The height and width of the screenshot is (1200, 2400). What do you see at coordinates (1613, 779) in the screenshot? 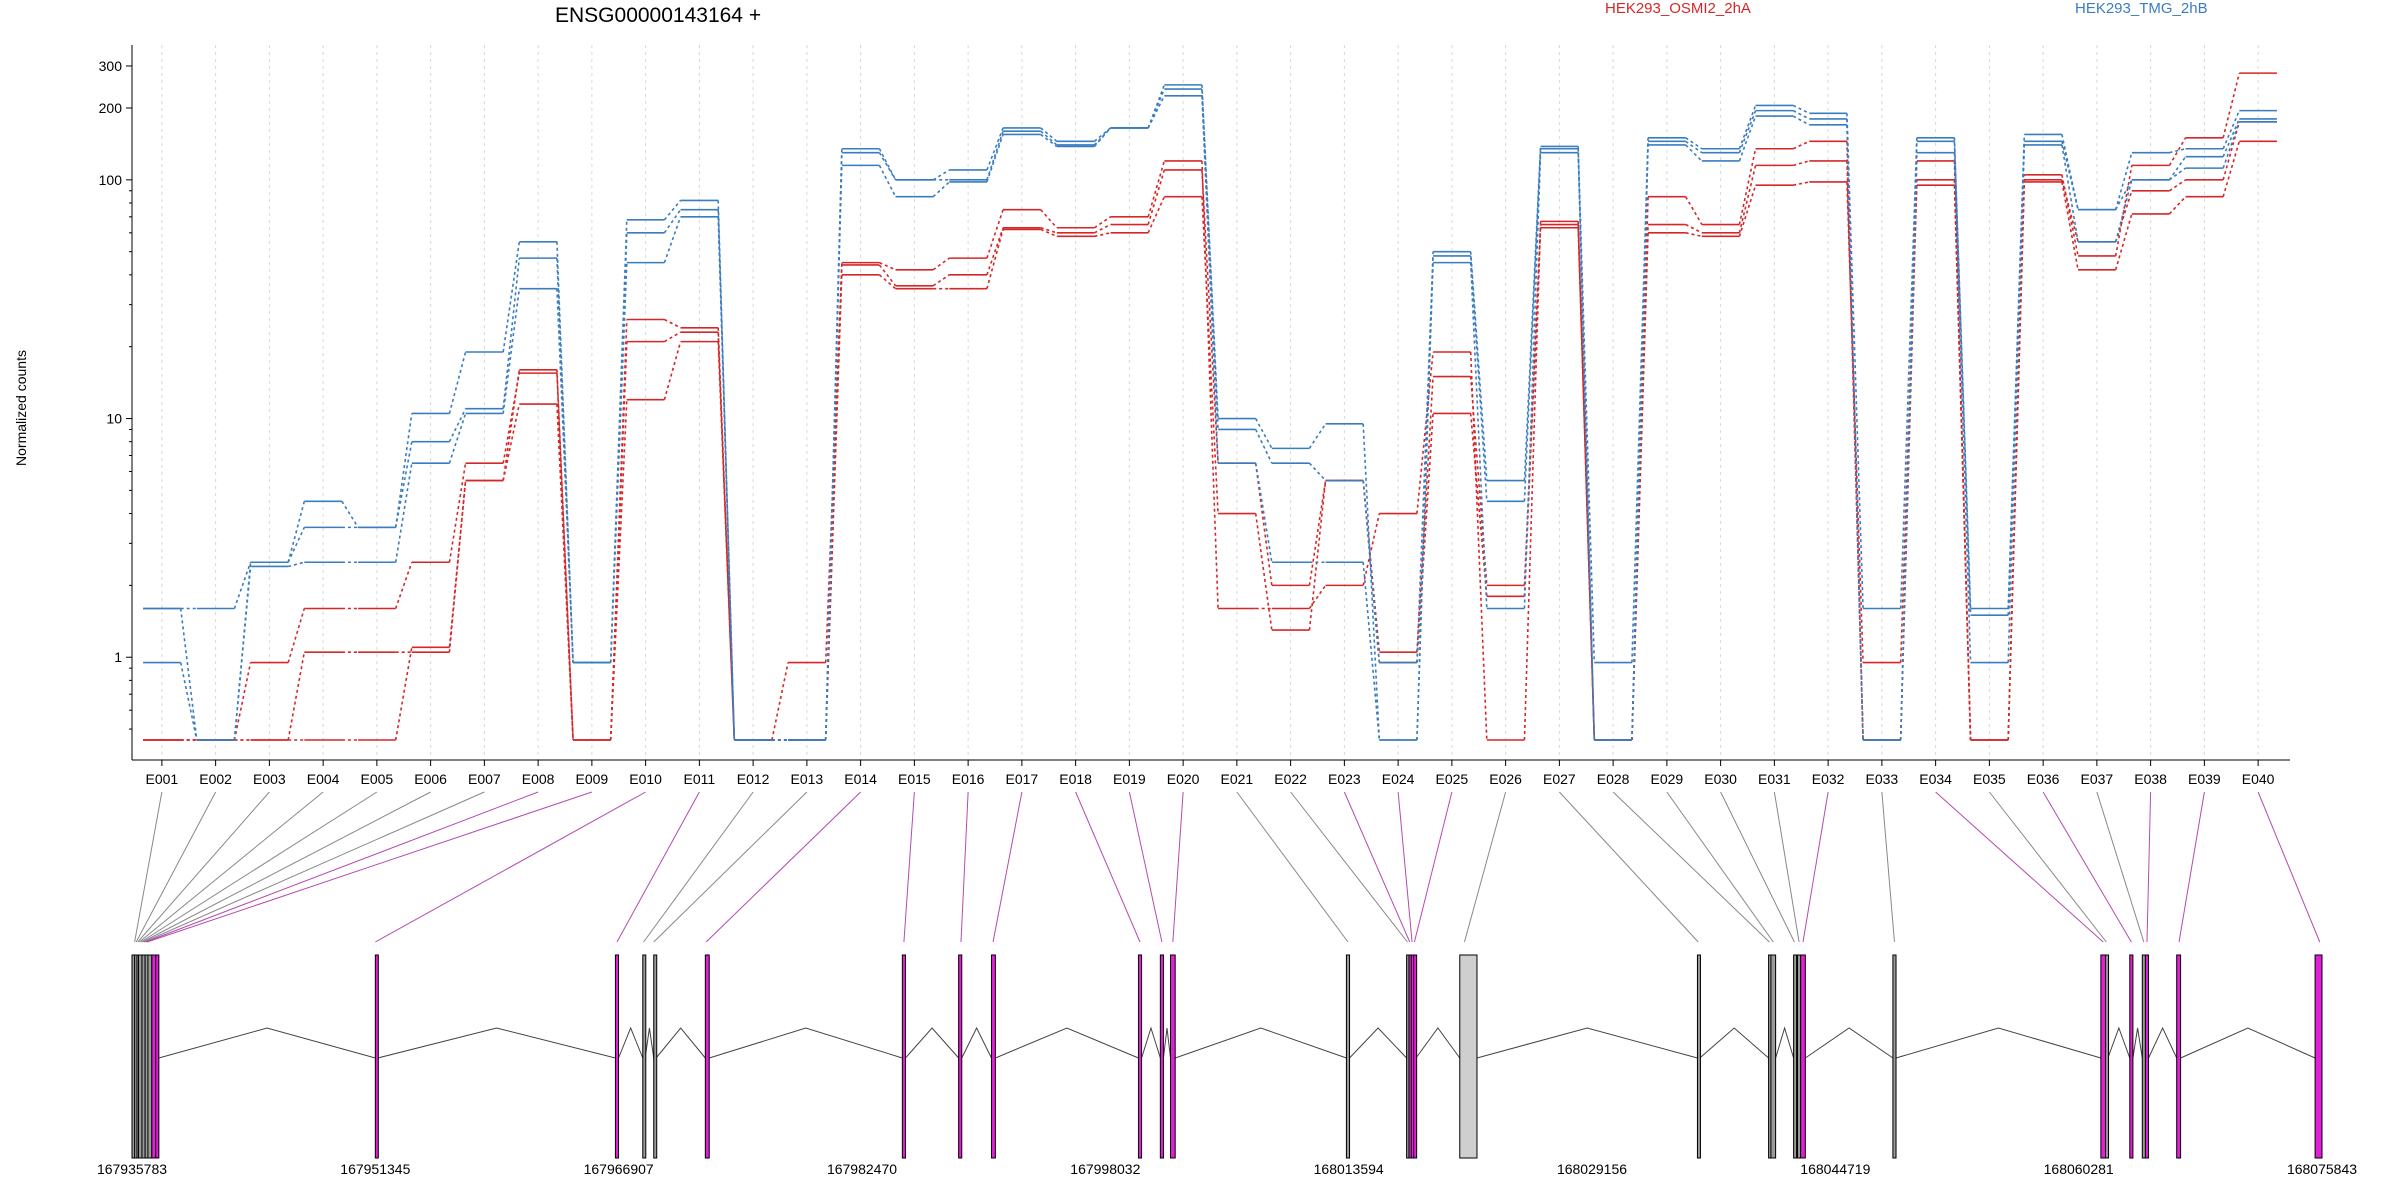
I see `x-tick-label: E028` at bounding box center [1613, 779].